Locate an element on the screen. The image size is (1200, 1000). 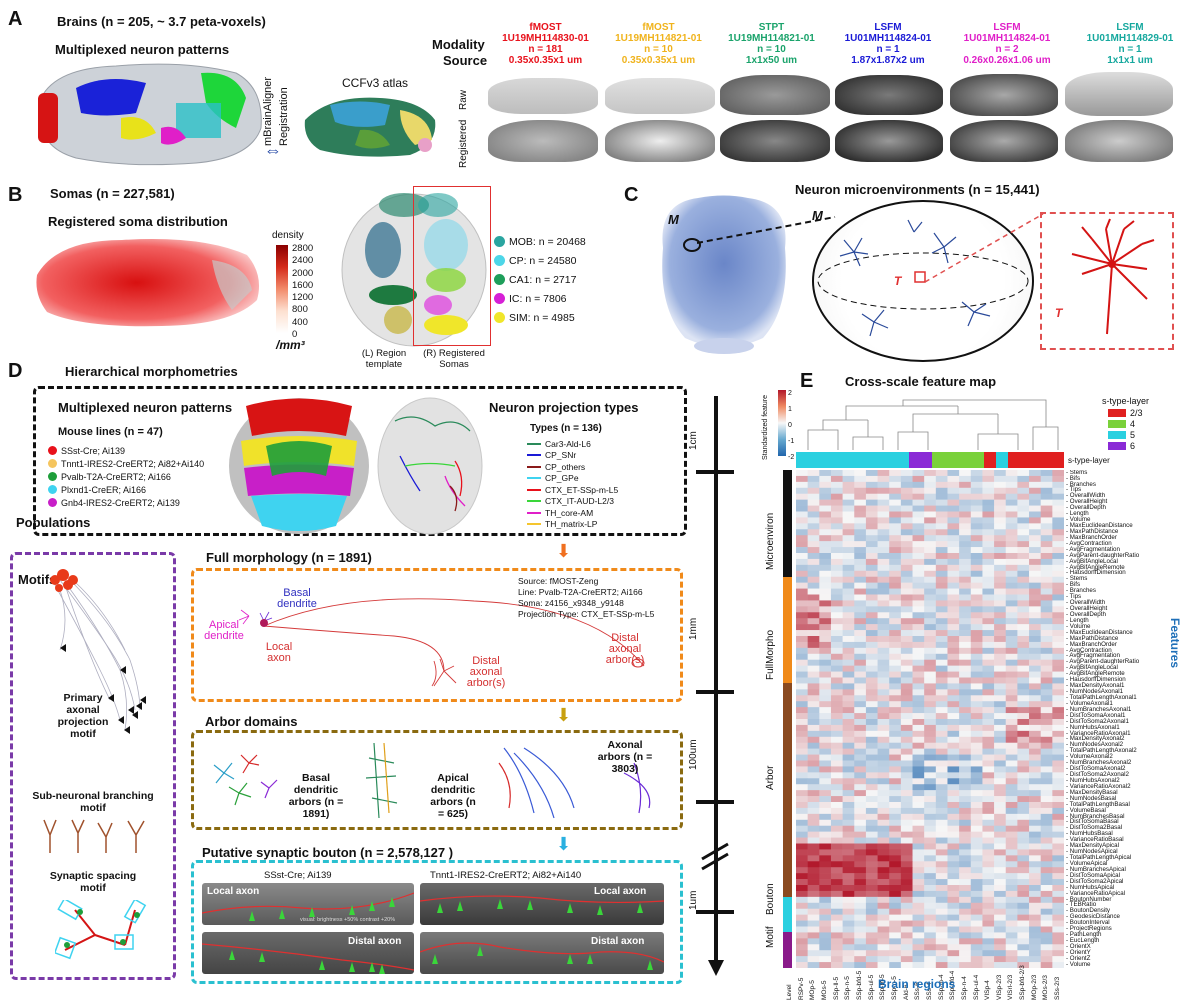
scale-label-1cm: 1cm is located at coordinates (693, 440).